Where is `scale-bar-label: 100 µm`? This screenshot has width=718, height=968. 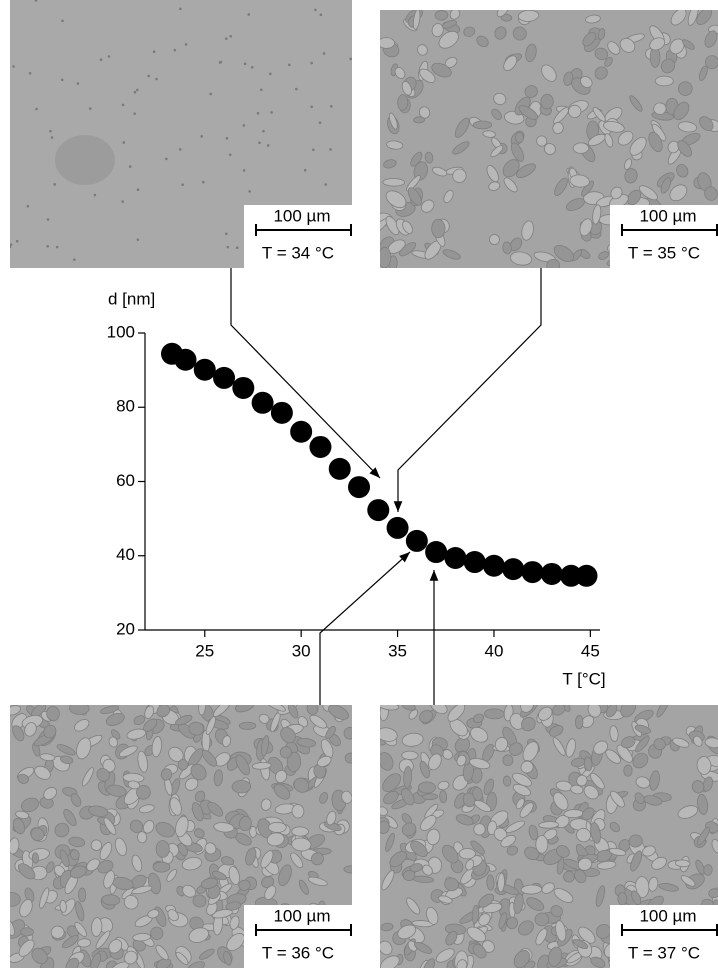 scale-bar-label: 100 µm is located at coordinates (667, 215).